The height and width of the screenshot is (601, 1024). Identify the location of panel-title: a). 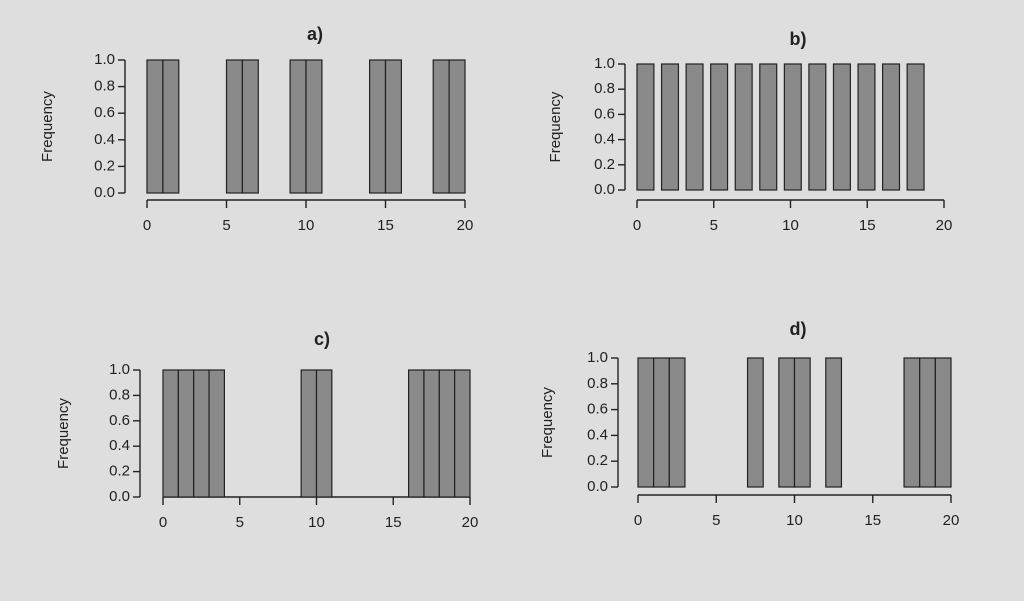
(315, 34).